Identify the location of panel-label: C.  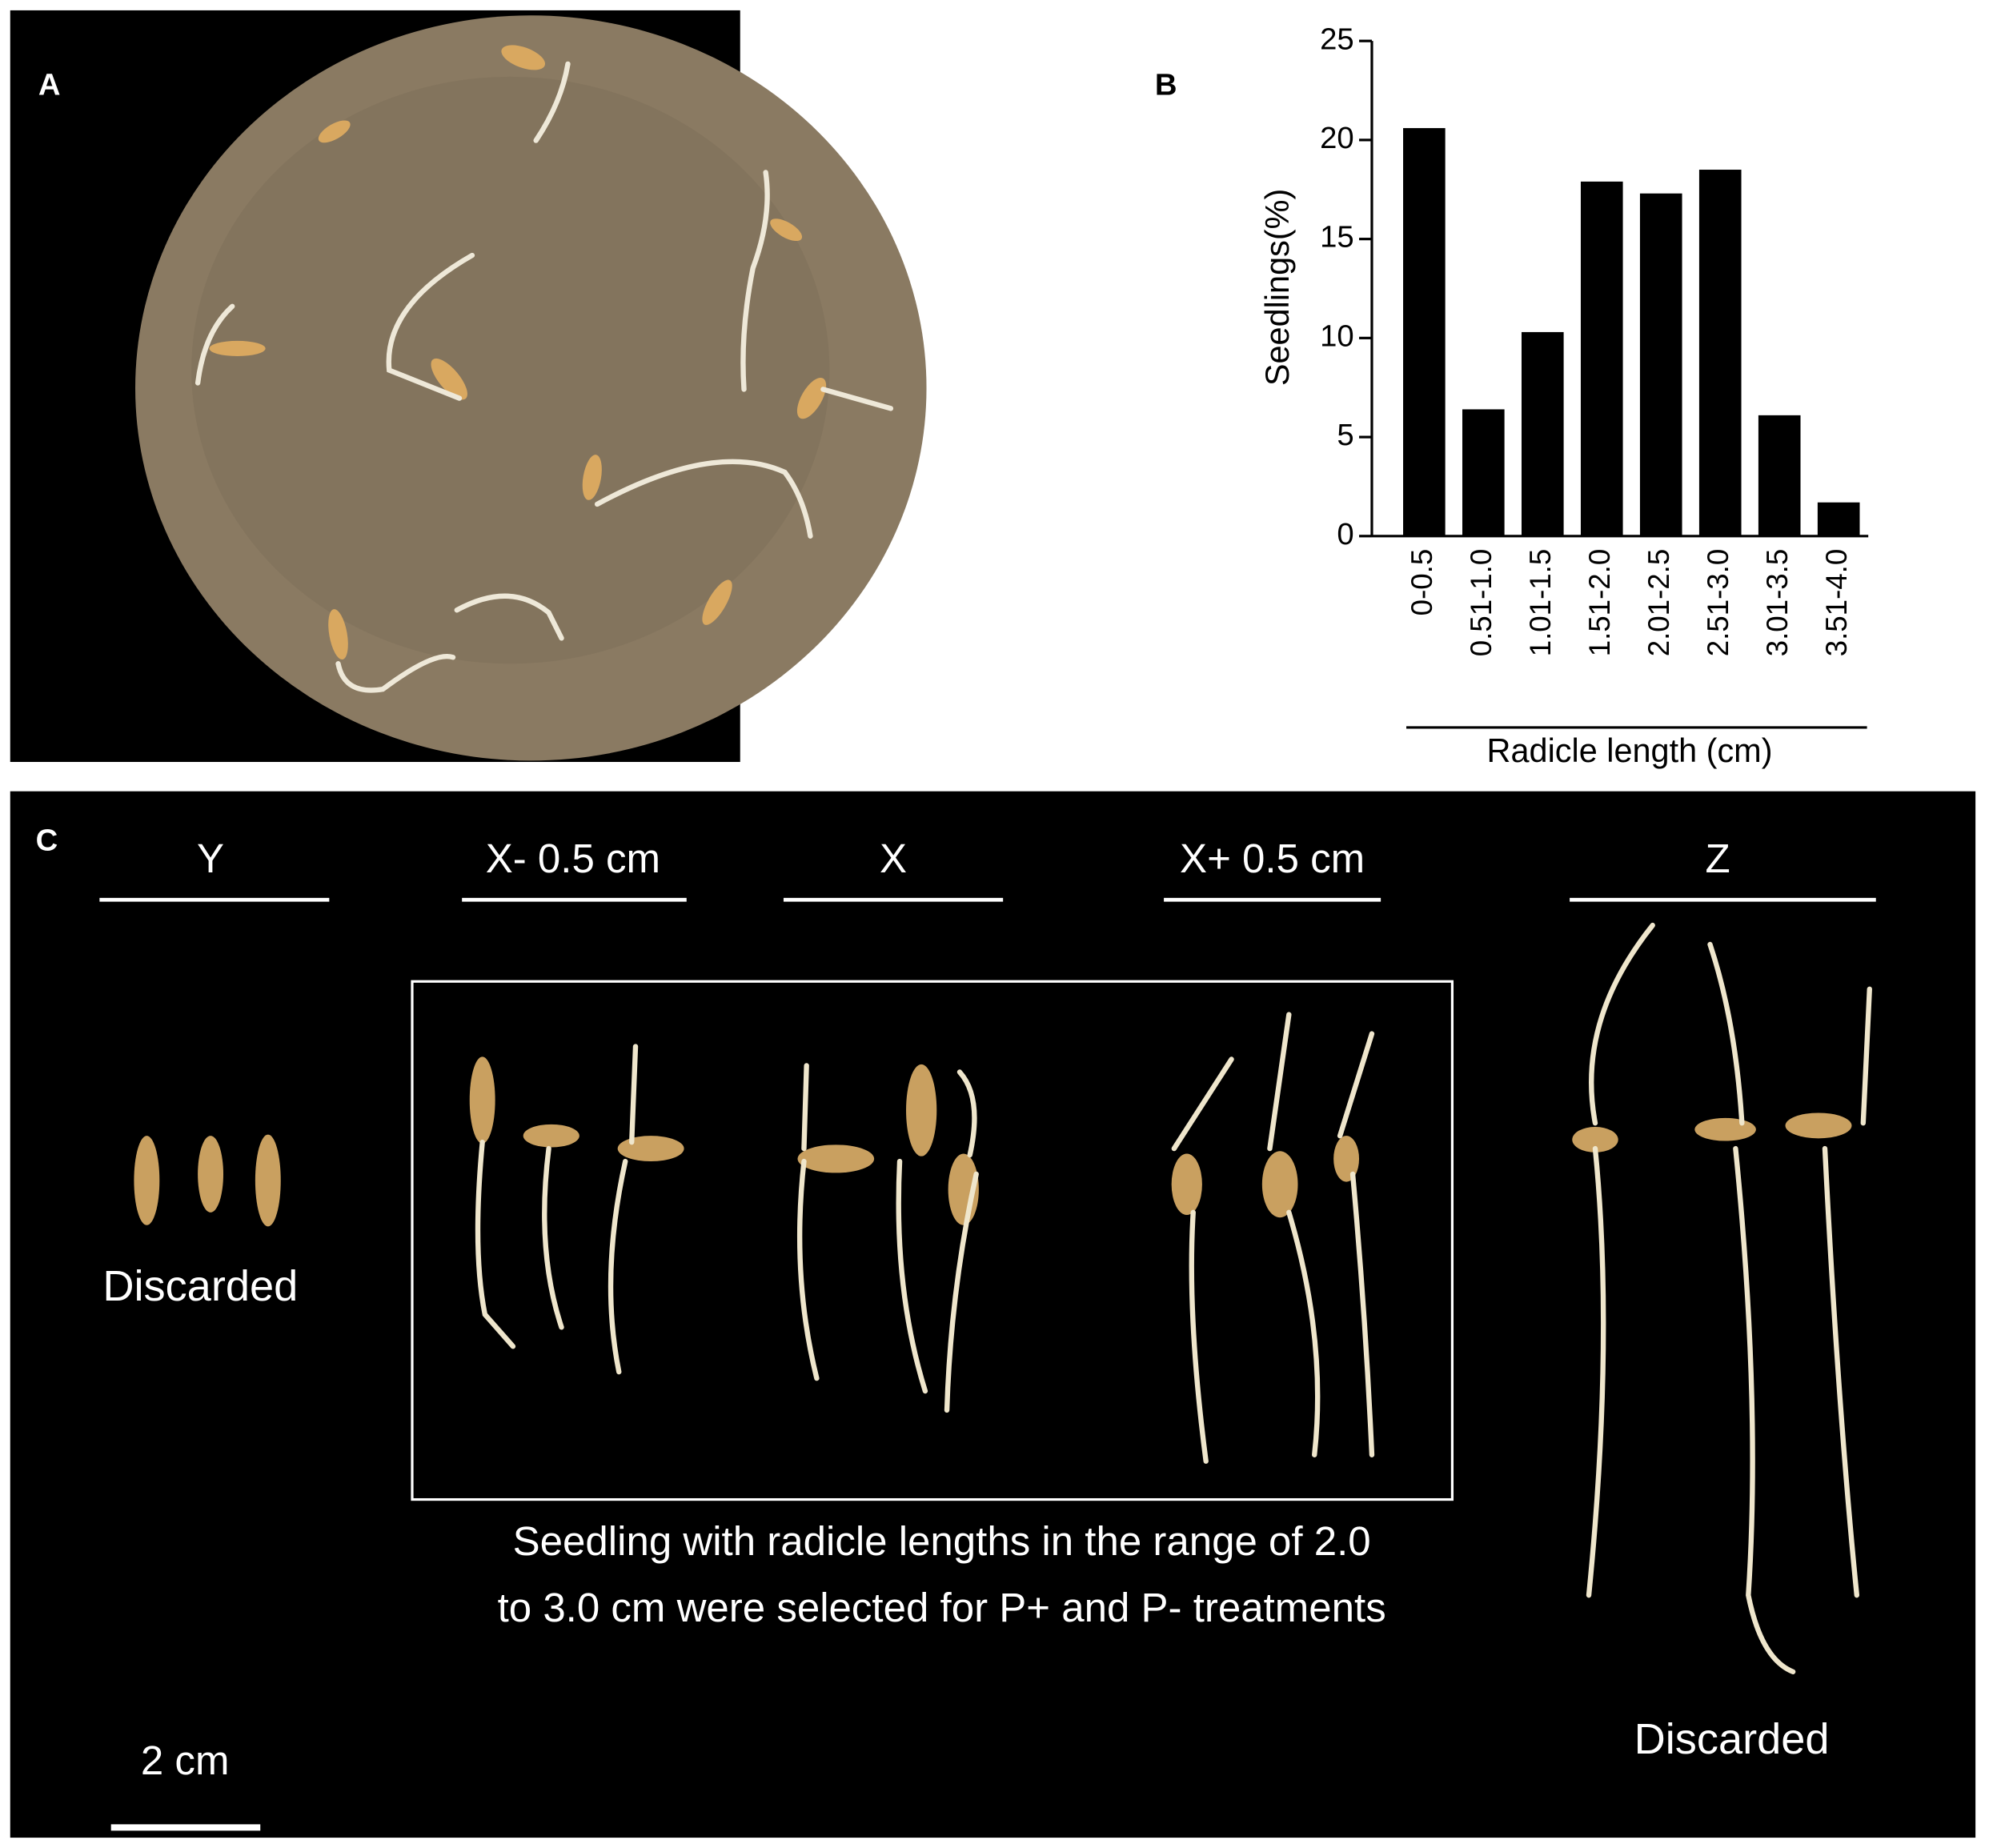
(47, 841).